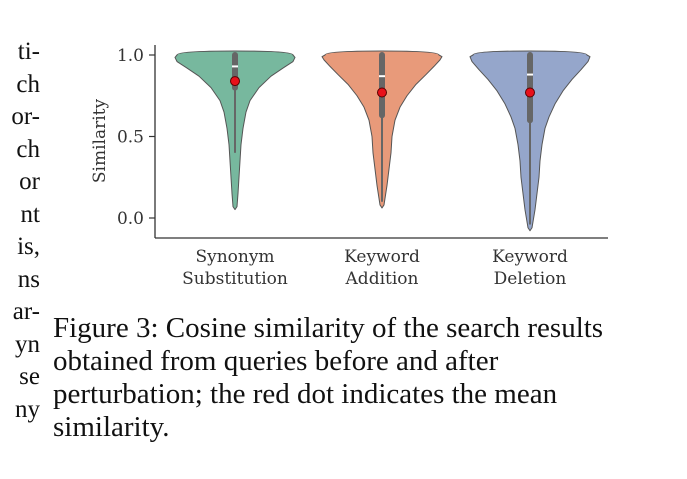 This screenshot has width=687, height=479. What do you see at coordinates (28, 246) in the screenshot?
I see `left-text-fragment: is,` at bounding box center [28, 246].